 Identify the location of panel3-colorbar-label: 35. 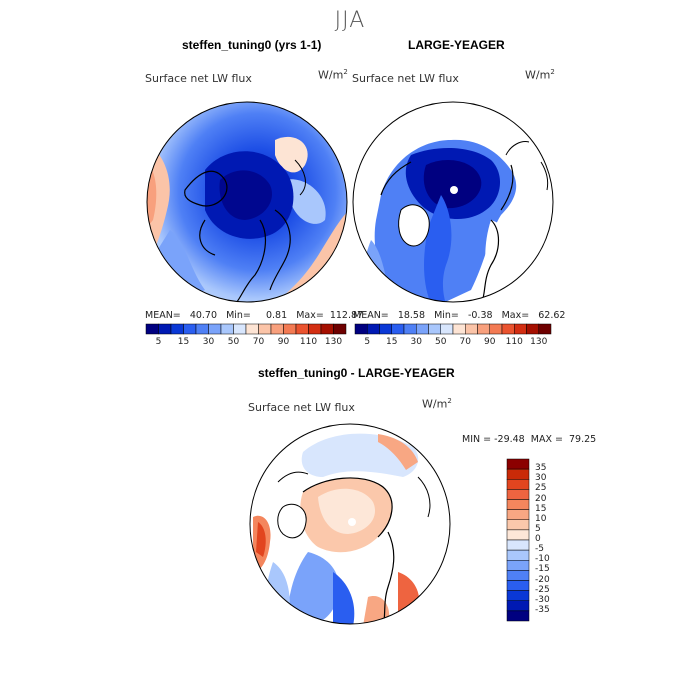
(541, 468).